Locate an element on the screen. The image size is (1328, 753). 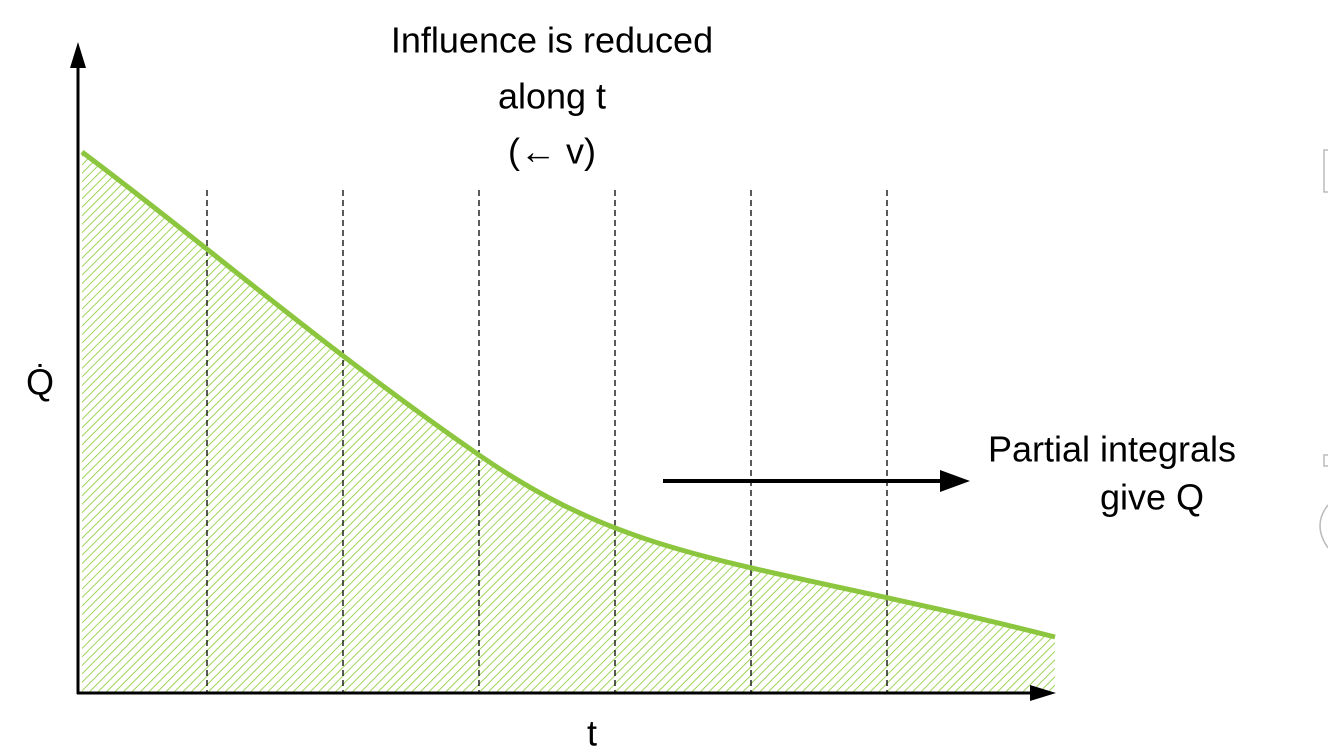
y-axis-label: Q̇ is located at coordinates (40, 382).